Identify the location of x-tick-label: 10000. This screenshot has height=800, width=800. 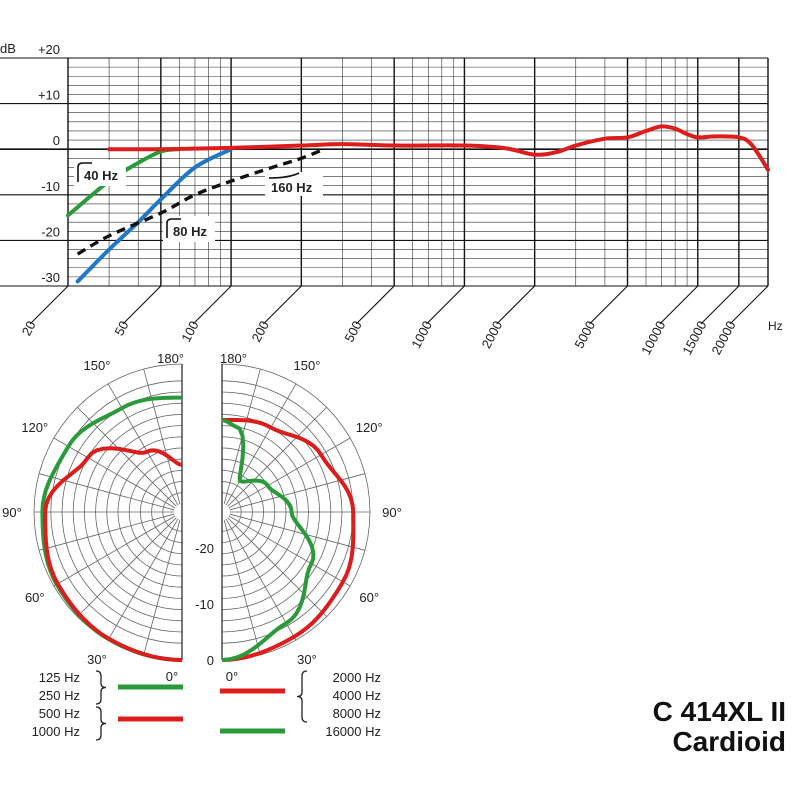
(653, 337).